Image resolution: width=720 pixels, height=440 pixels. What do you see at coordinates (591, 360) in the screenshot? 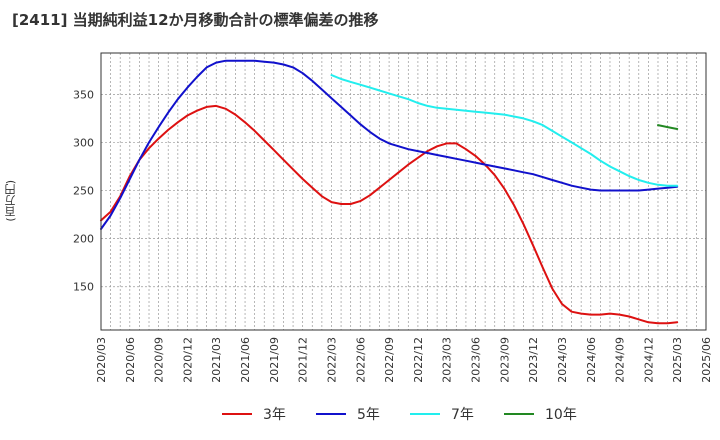
I see `x-tick-label: 2024/06` at bounding box center [591, 360].